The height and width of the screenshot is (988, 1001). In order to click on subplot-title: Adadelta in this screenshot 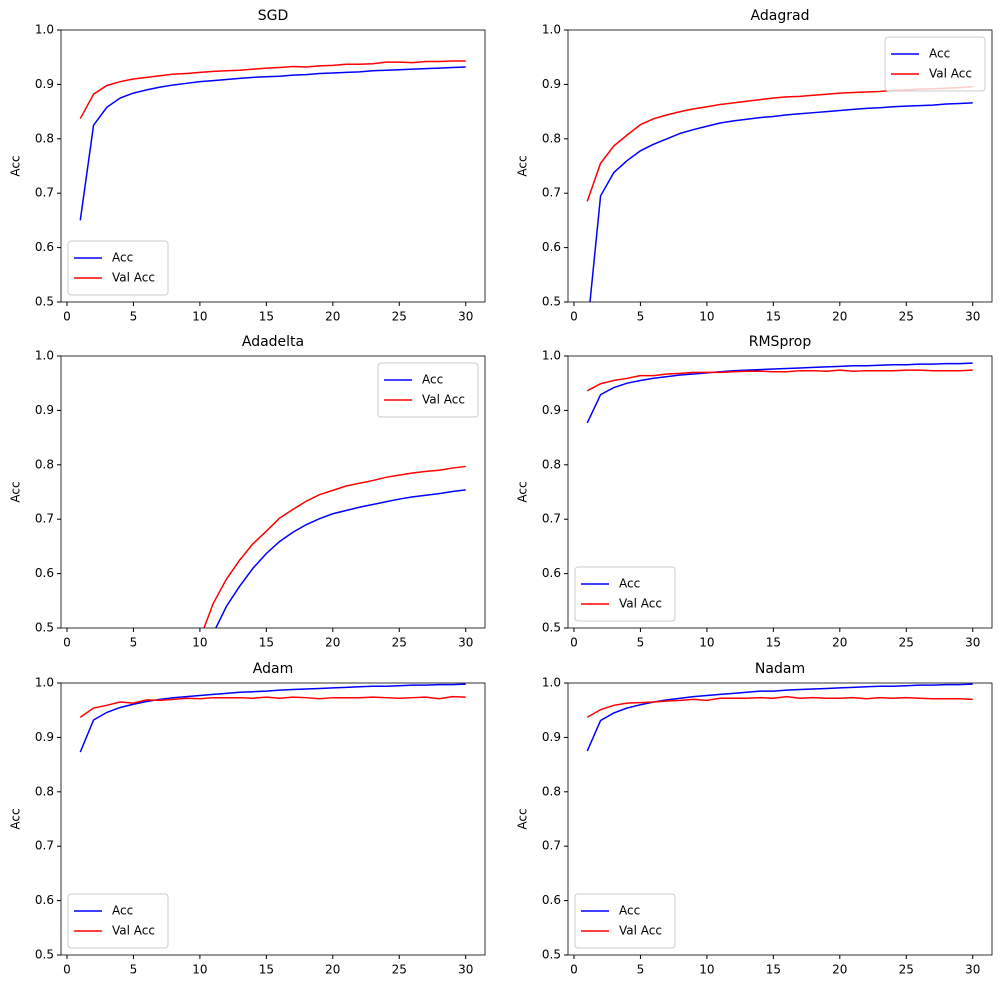, I will do `click(273, 342)`.